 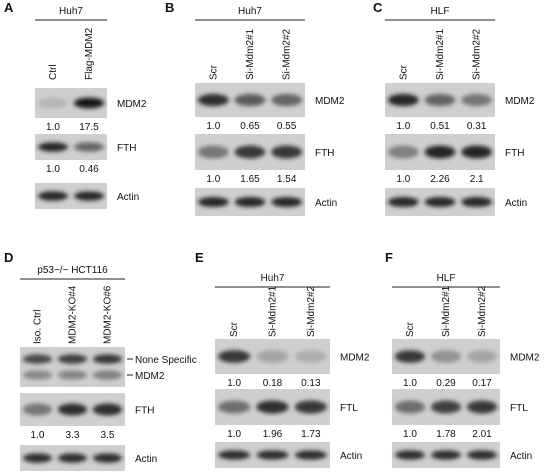 What do you see at coordinates (273, 434) in the screenshot?
I see `quantification: 1.96` at bounding box center [273, 434].